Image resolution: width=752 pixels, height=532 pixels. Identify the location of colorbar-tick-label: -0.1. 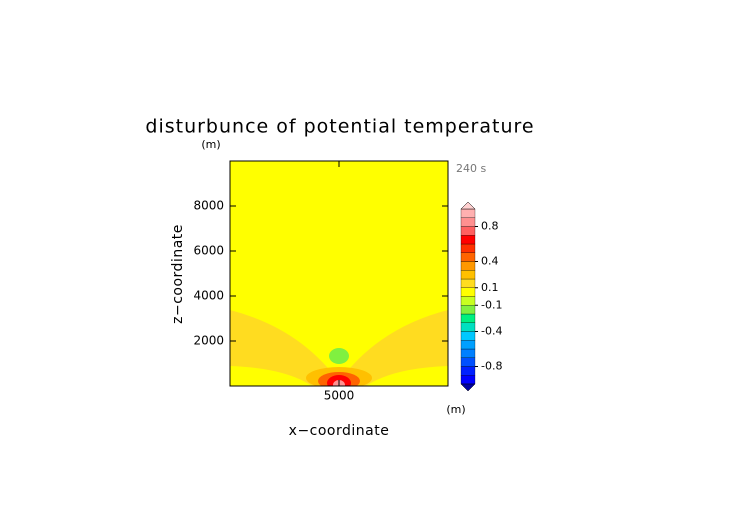
(491, 304).